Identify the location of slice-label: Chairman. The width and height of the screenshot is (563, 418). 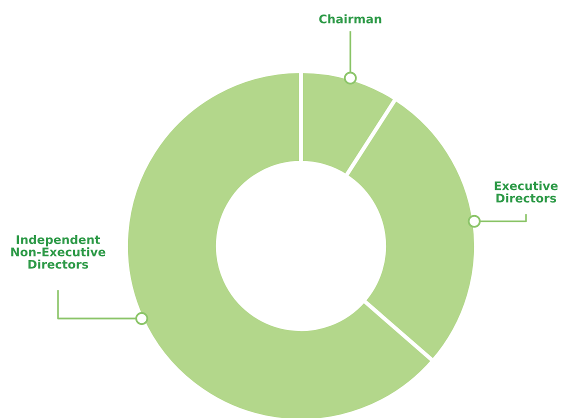
(350, 19).